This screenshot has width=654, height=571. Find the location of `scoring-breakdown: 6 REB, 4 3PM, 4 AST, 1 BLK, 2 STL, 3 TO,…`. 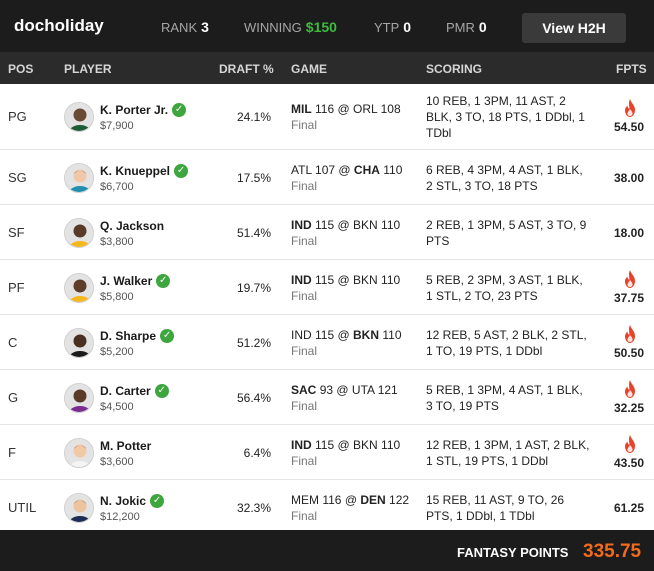

scoring-breakdown: 6 REB, 4 3PM, 4 AST, 1 BLK, 2 STL, 3 TO,… is located at coordinates (504, 177).